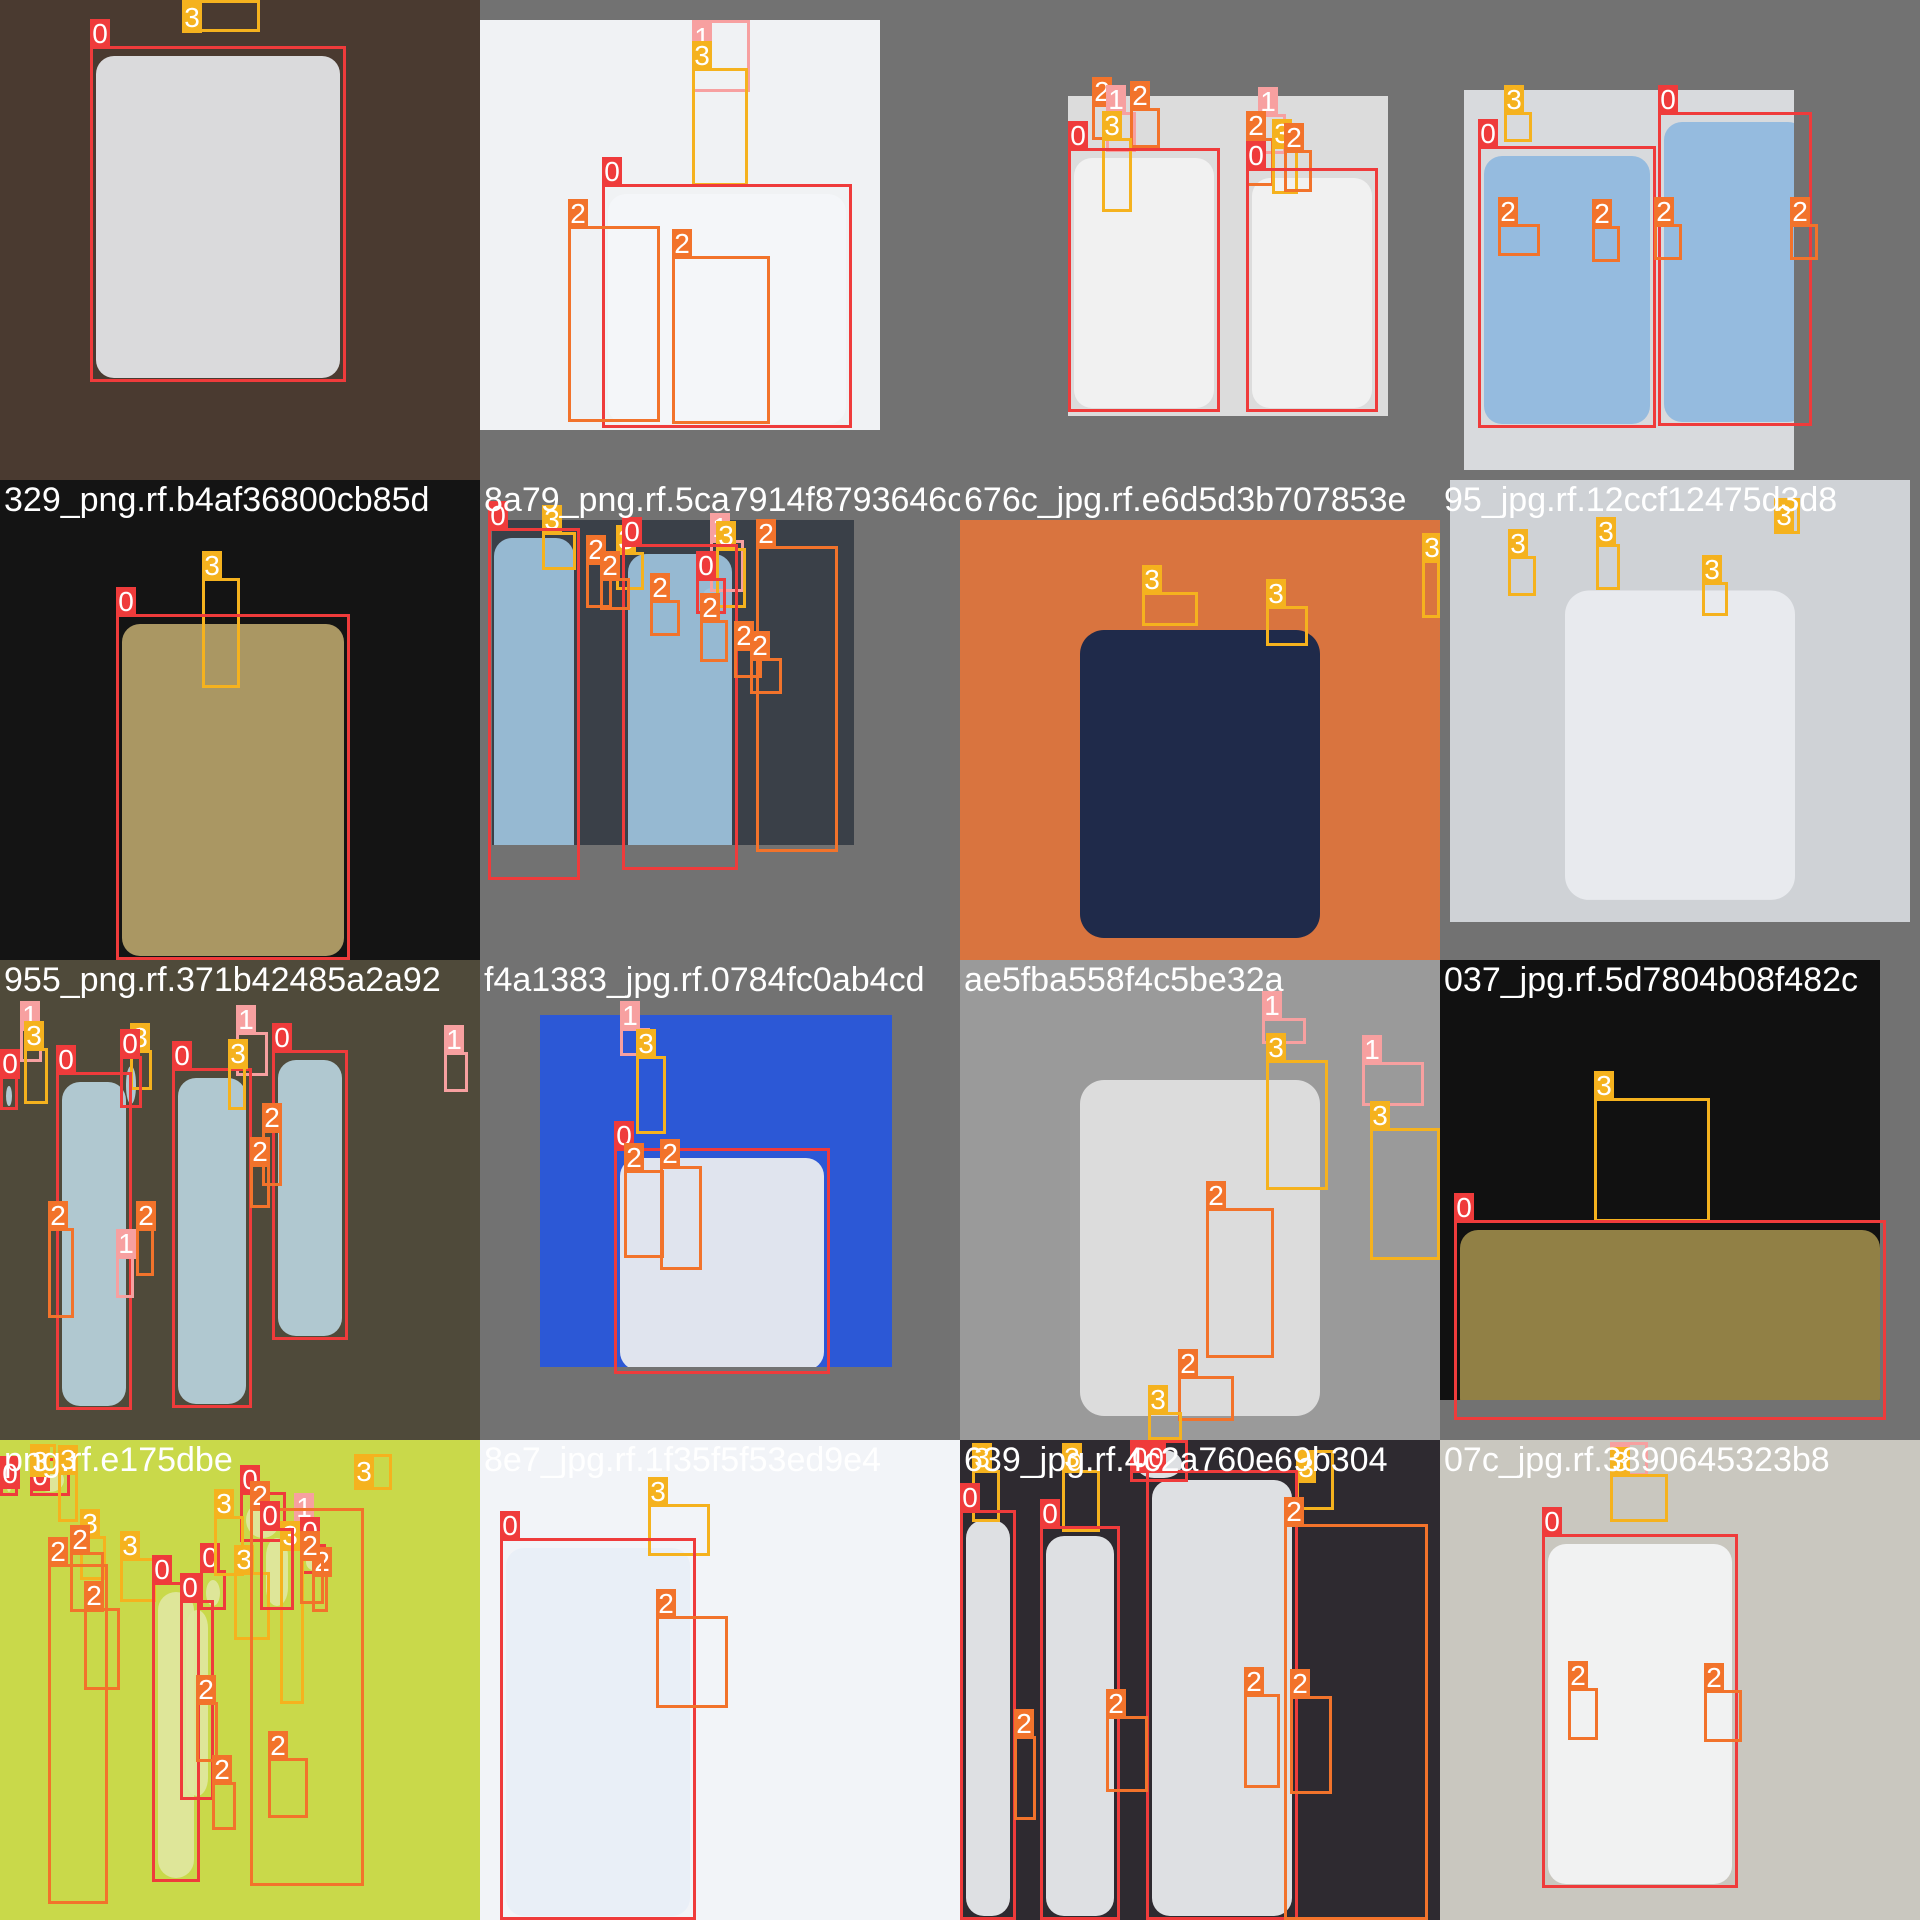 This screenshot has width=1920, height=1920. I want to click on mosaic-tile-7: 3 3 3 676c_jpg.rf.e6d5d3b707853e, so click(1200, 720).